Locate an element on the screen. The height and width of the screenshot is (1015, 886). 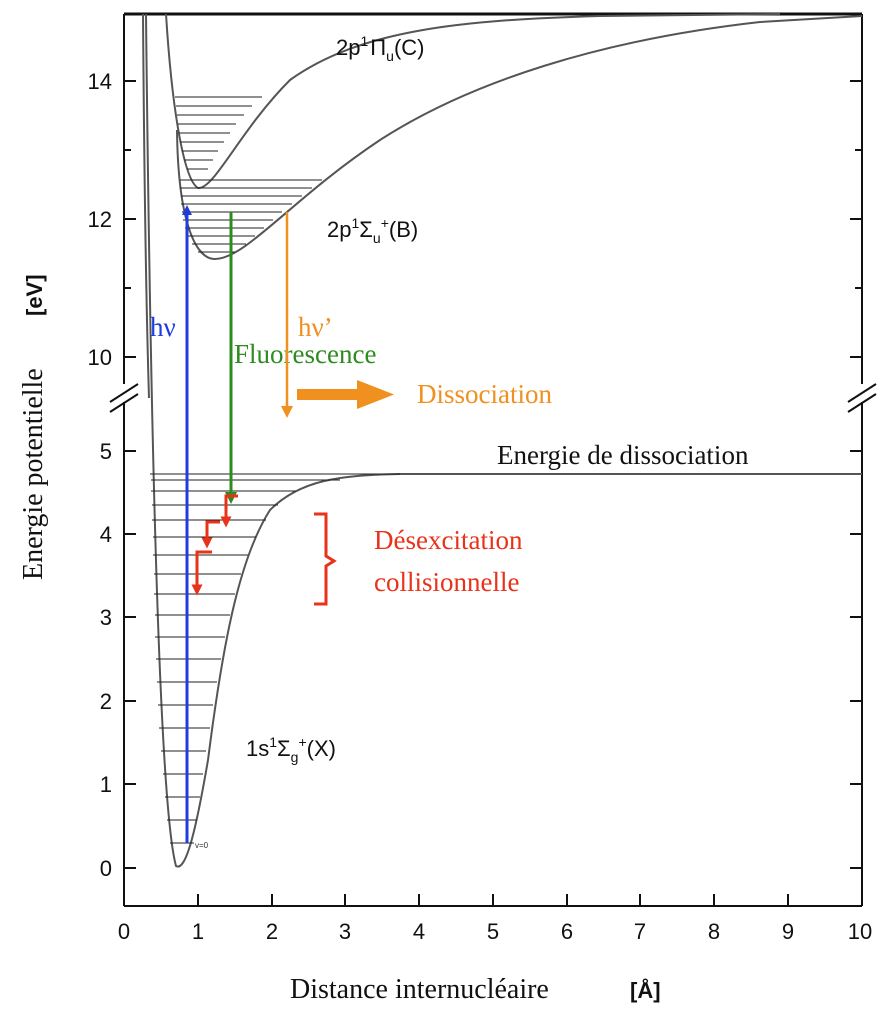
x-tick-label: 0 is located at coordinates (124, 931).